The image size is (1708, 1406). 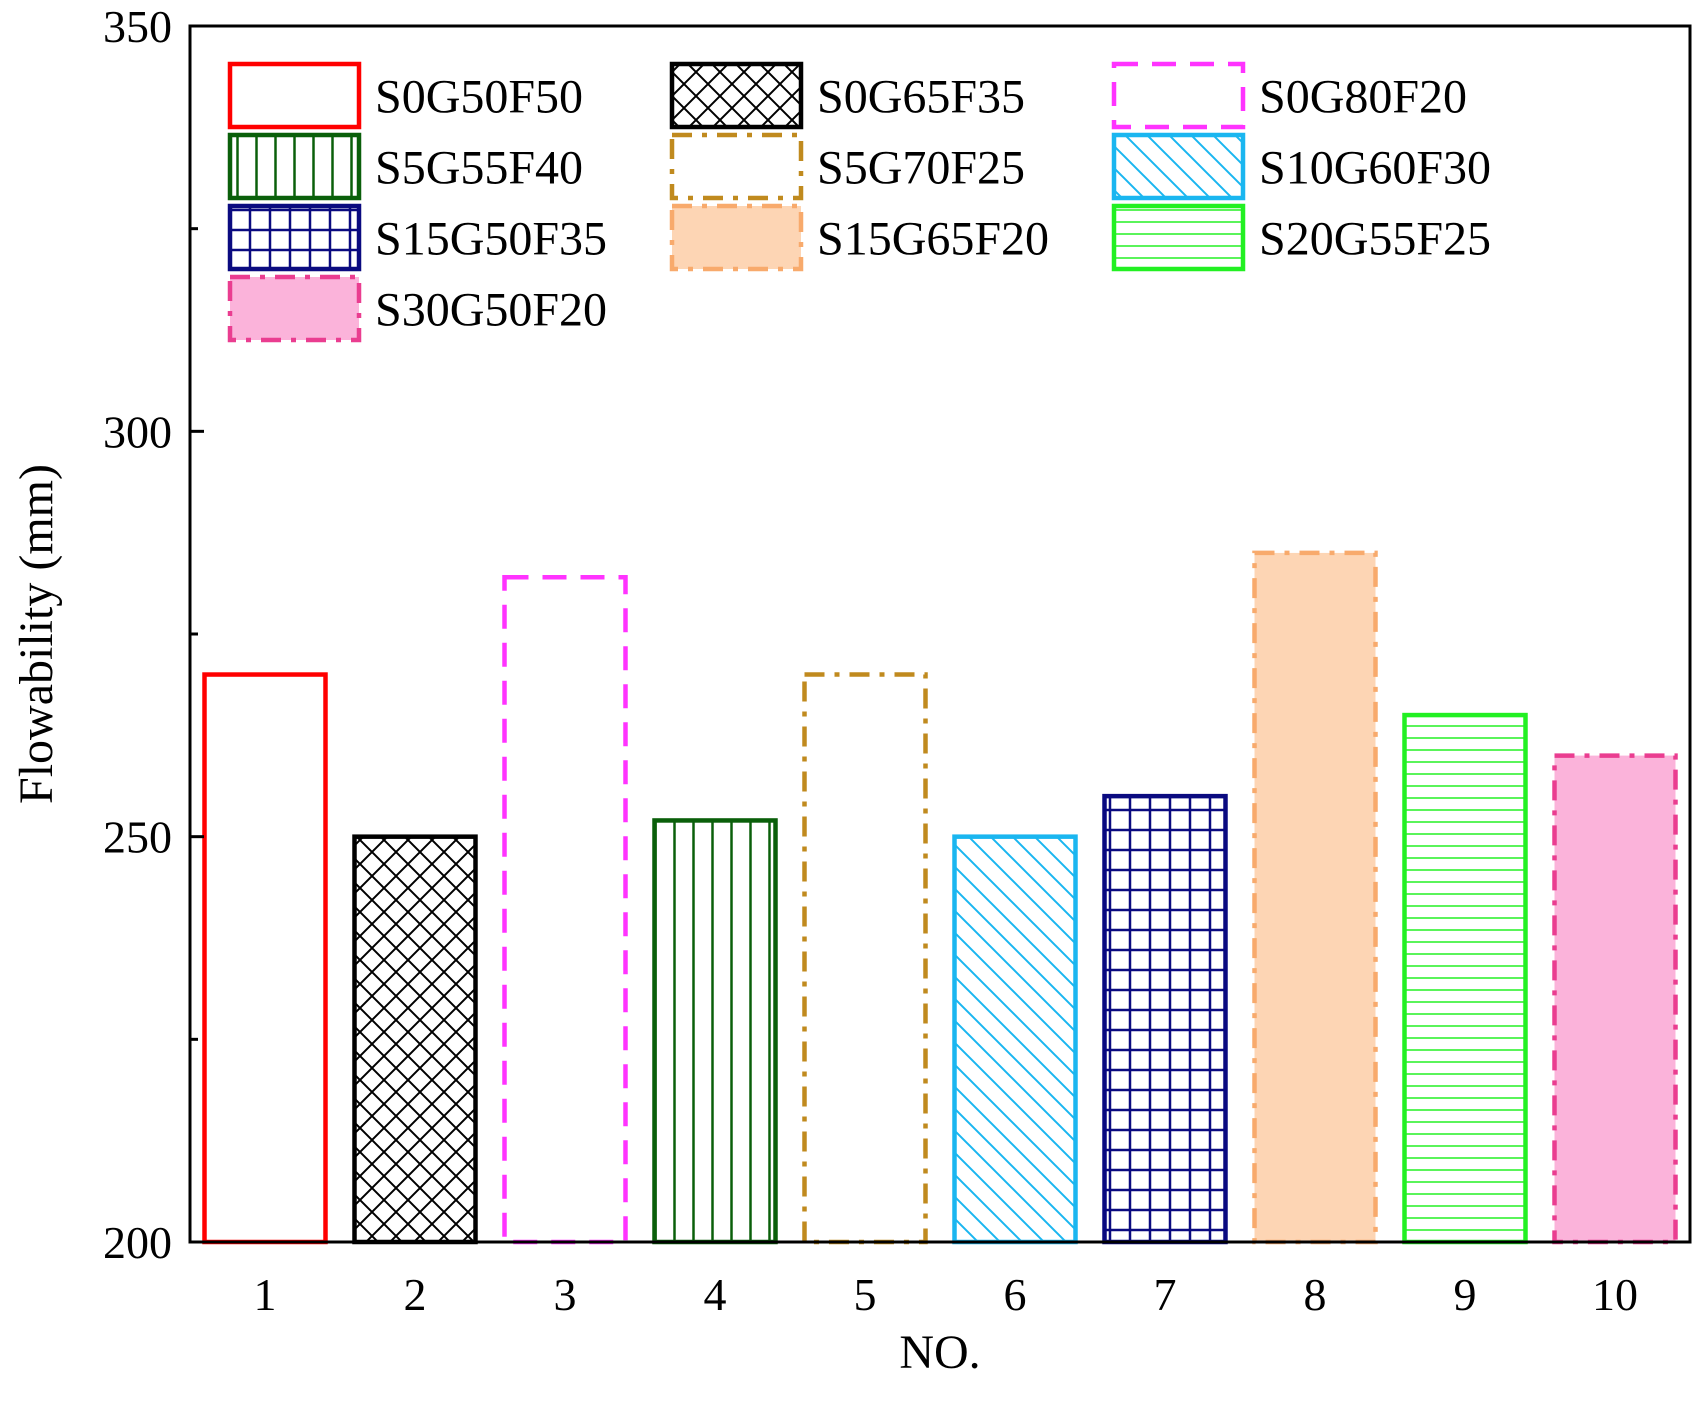 What do you see at coordinates (491, 239) in the screenshot?
I see `legend-label: S15G50F35` at bounding box center [491, 239].